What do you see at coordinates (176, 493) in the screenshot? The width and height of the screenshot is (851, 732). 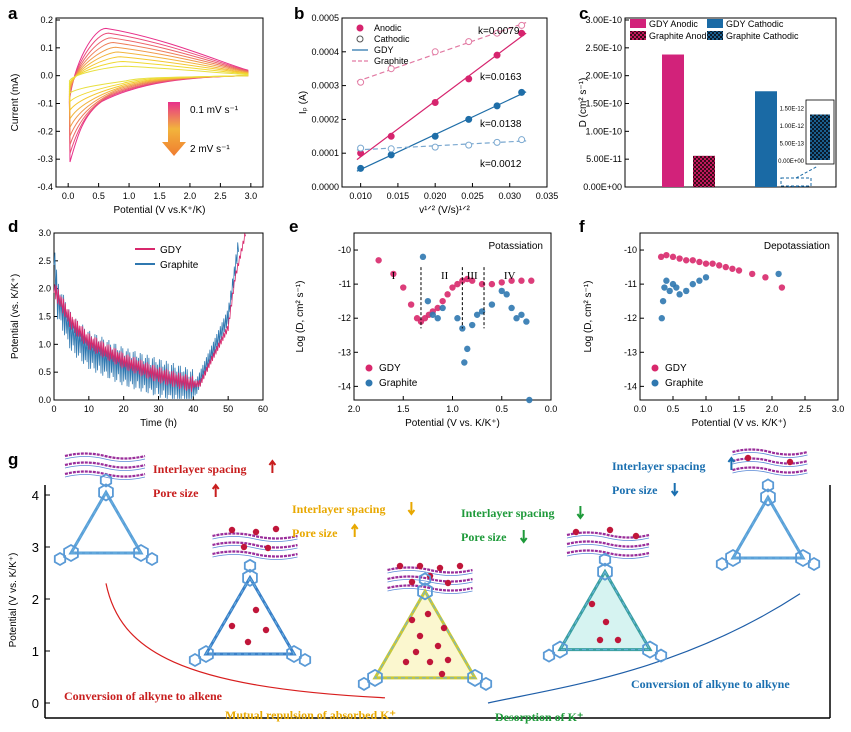 I see `annotation-label: Pore size` at bounding box center [176, 493].